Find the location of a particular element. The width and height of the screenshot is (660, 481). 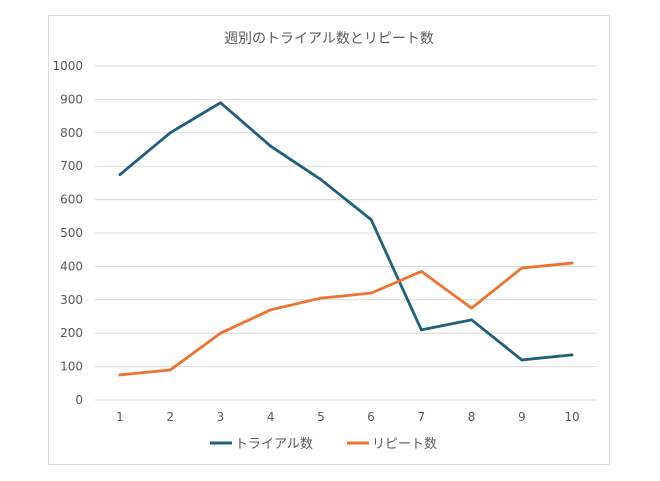

y-tick-label: 300 is located at coordinates (71, 300).